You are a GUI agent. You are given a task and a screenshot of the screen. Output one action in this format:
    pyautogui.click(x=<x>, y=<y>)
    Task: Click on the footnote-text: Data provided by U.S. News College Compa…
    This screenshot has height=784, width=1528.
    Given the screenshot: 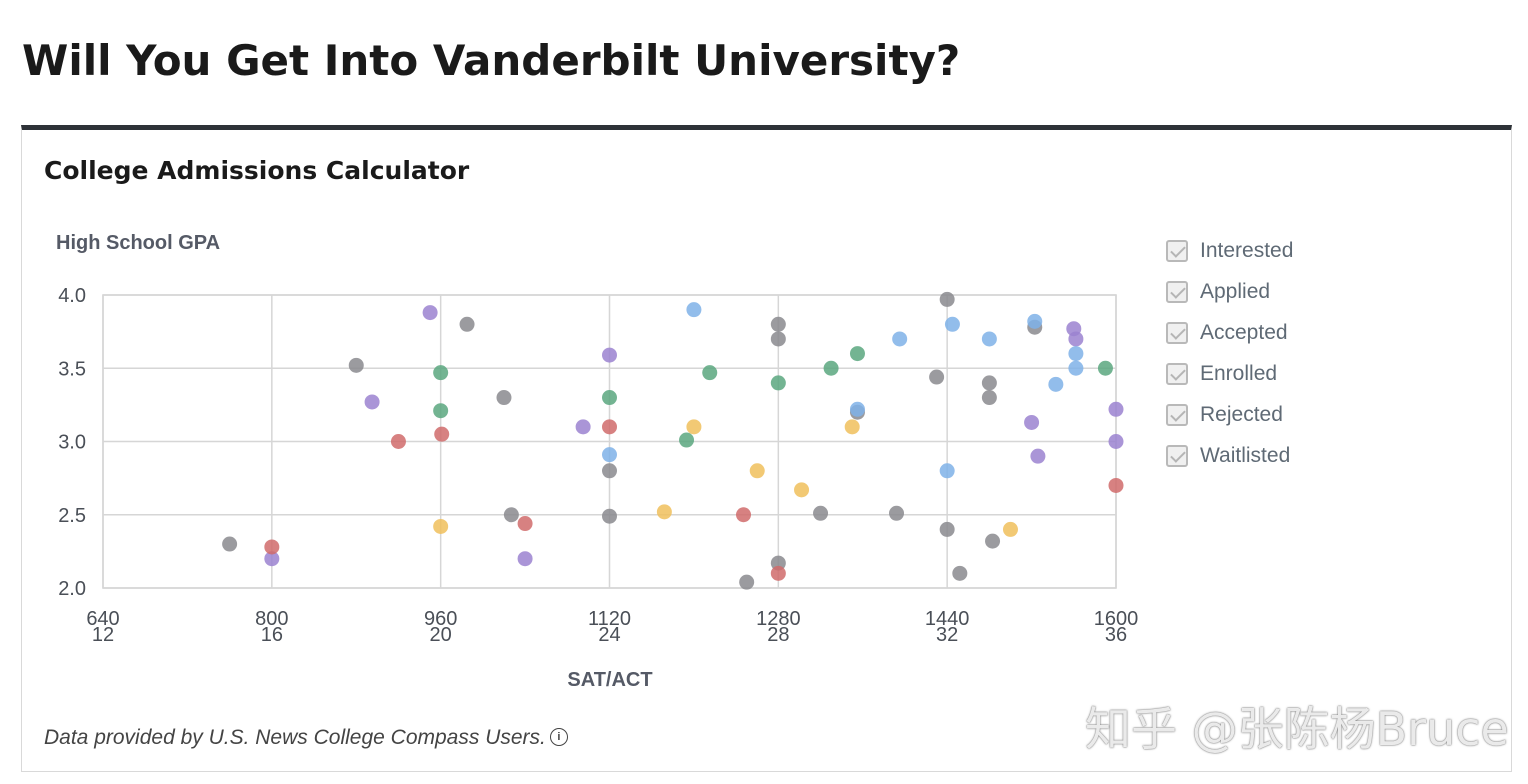 What is the action you would take?
    pyautogui.click(x=295, y=737)
    